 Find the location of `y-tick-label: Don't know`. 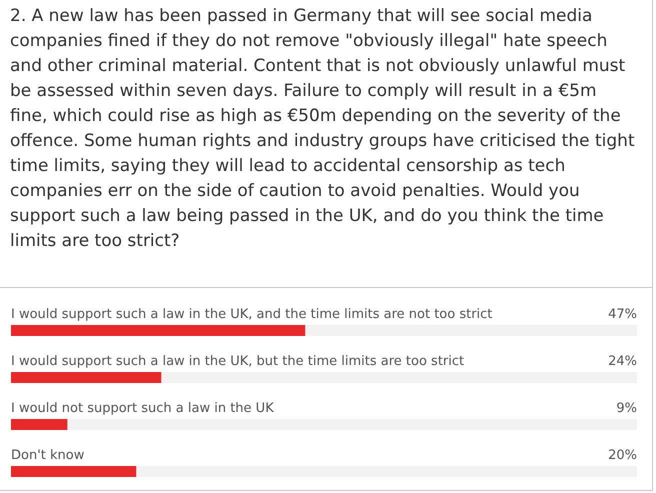

y-tick-label: Don't know is located at coordinates (48, 455).